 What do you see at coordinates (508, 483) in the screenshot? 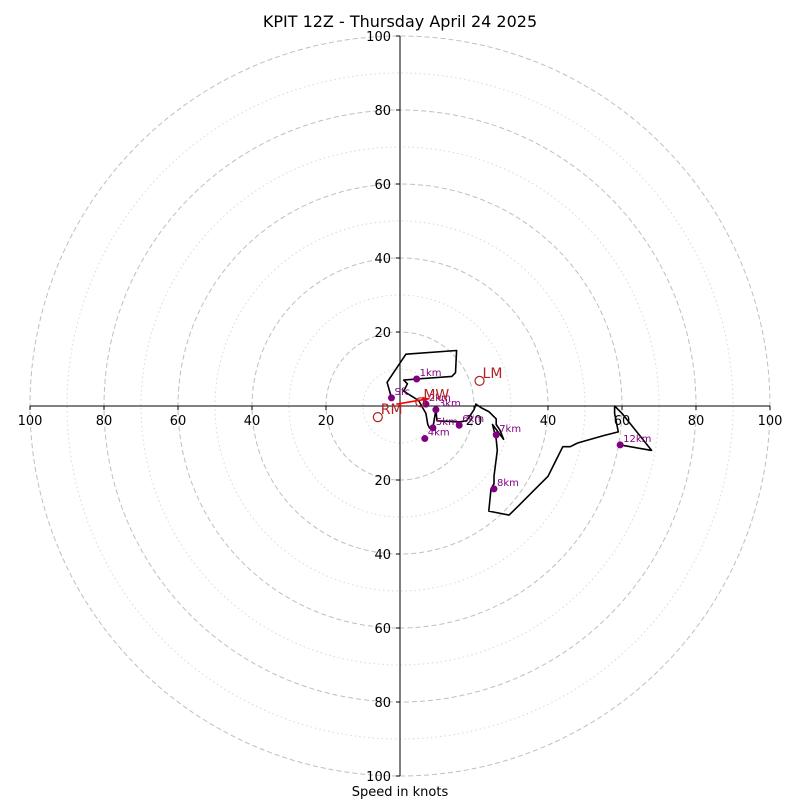
I see `level-label: 8km` at bounding box center [508, 483].